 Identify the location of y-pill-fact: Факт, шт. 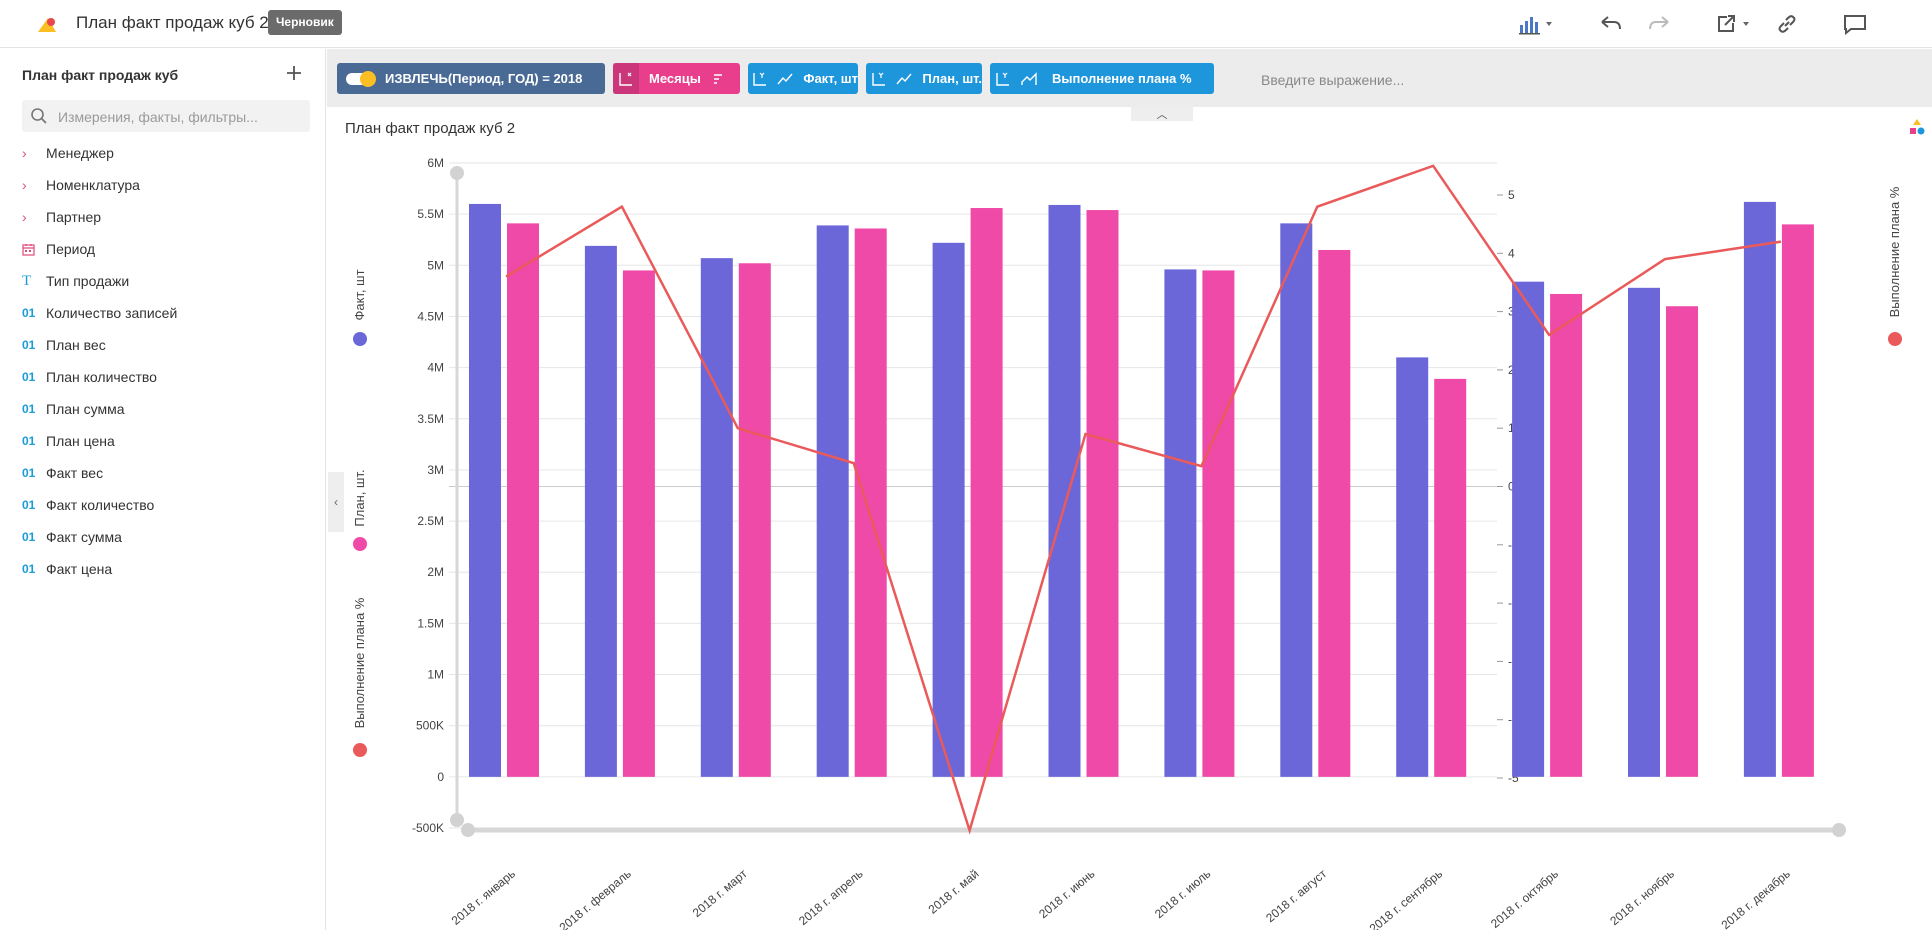
(803, 78).